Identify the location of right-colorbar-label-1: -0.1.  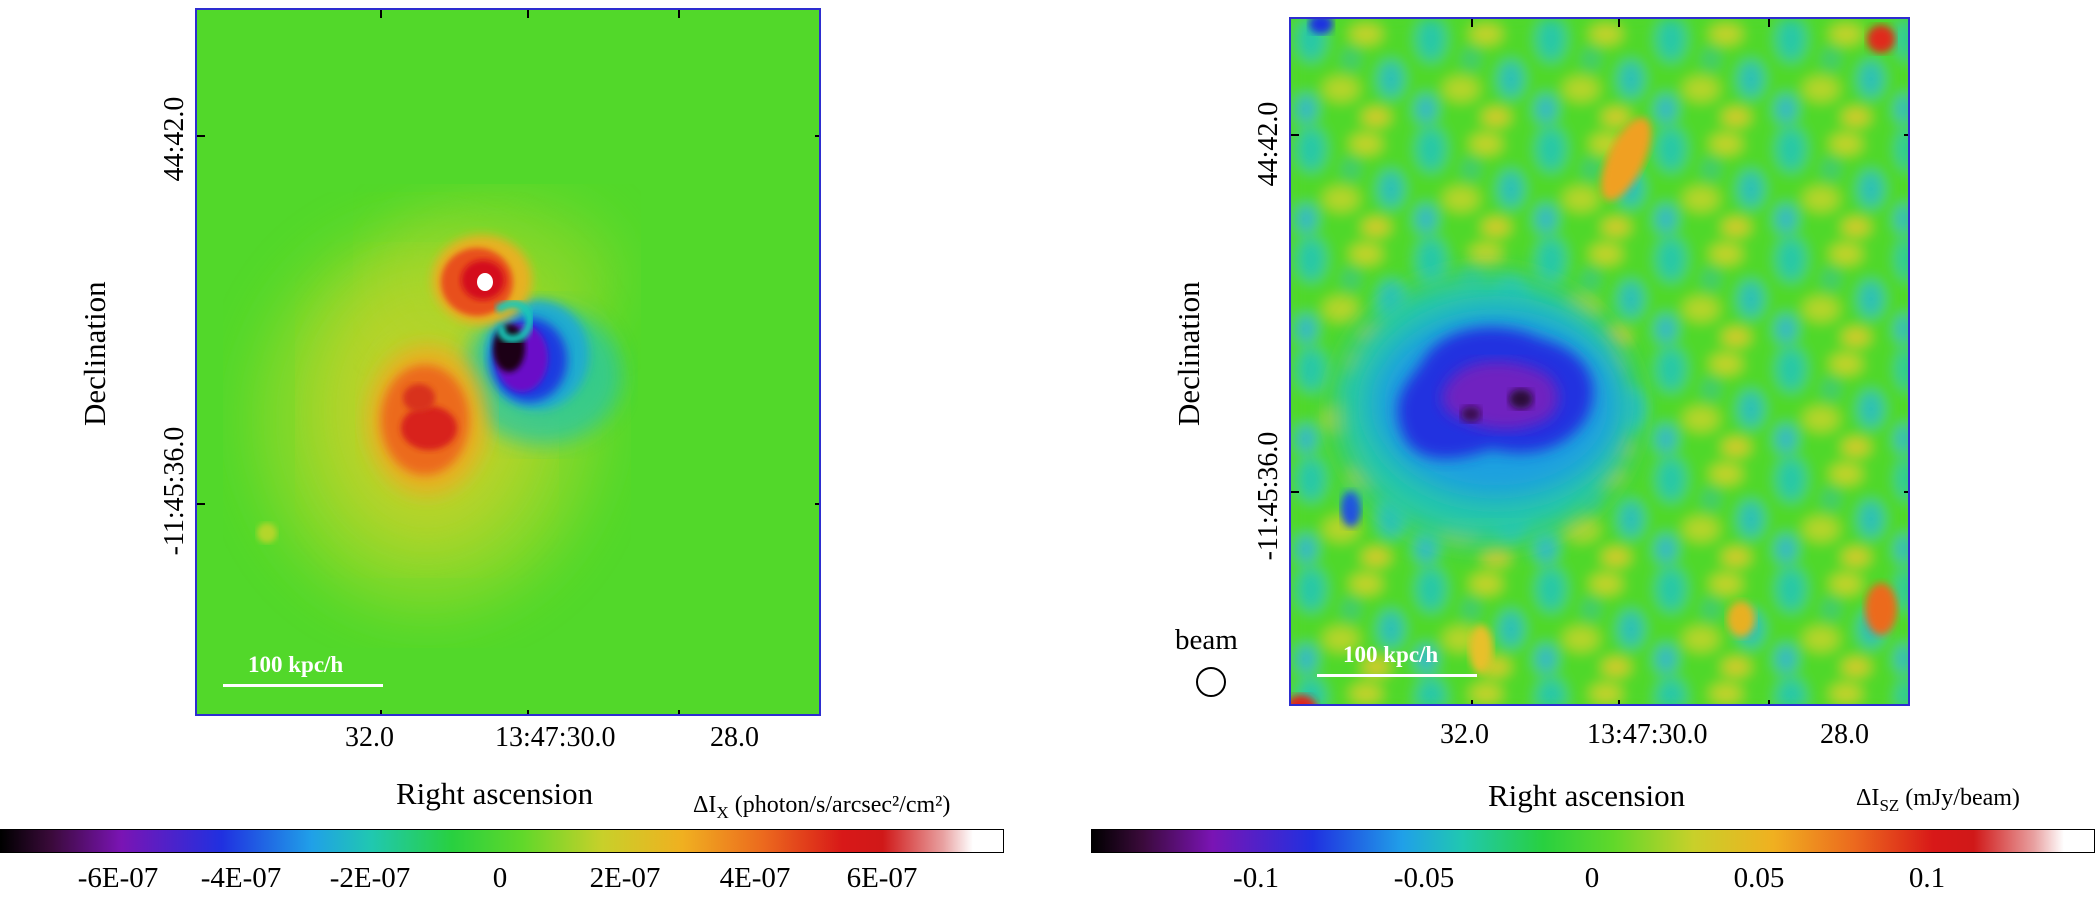
(1256, 878).